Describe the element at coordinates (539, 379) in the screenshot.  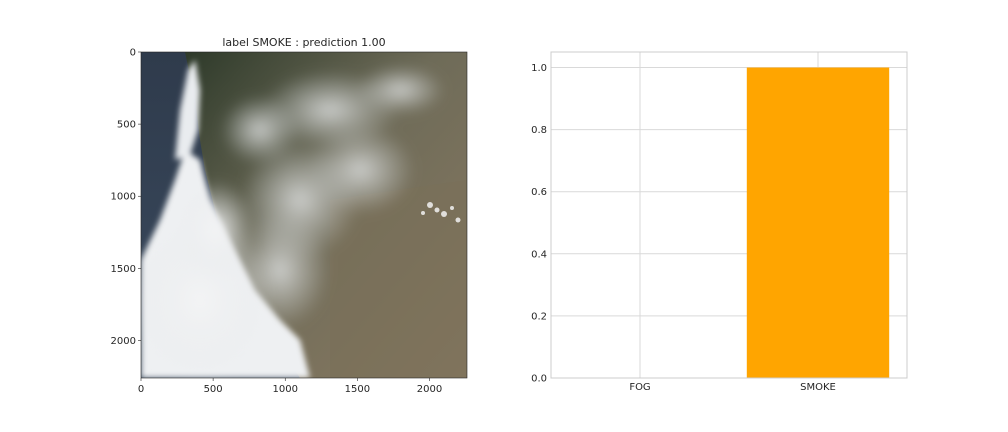
I see `bar-y-tick-label: 0.0` at that location.